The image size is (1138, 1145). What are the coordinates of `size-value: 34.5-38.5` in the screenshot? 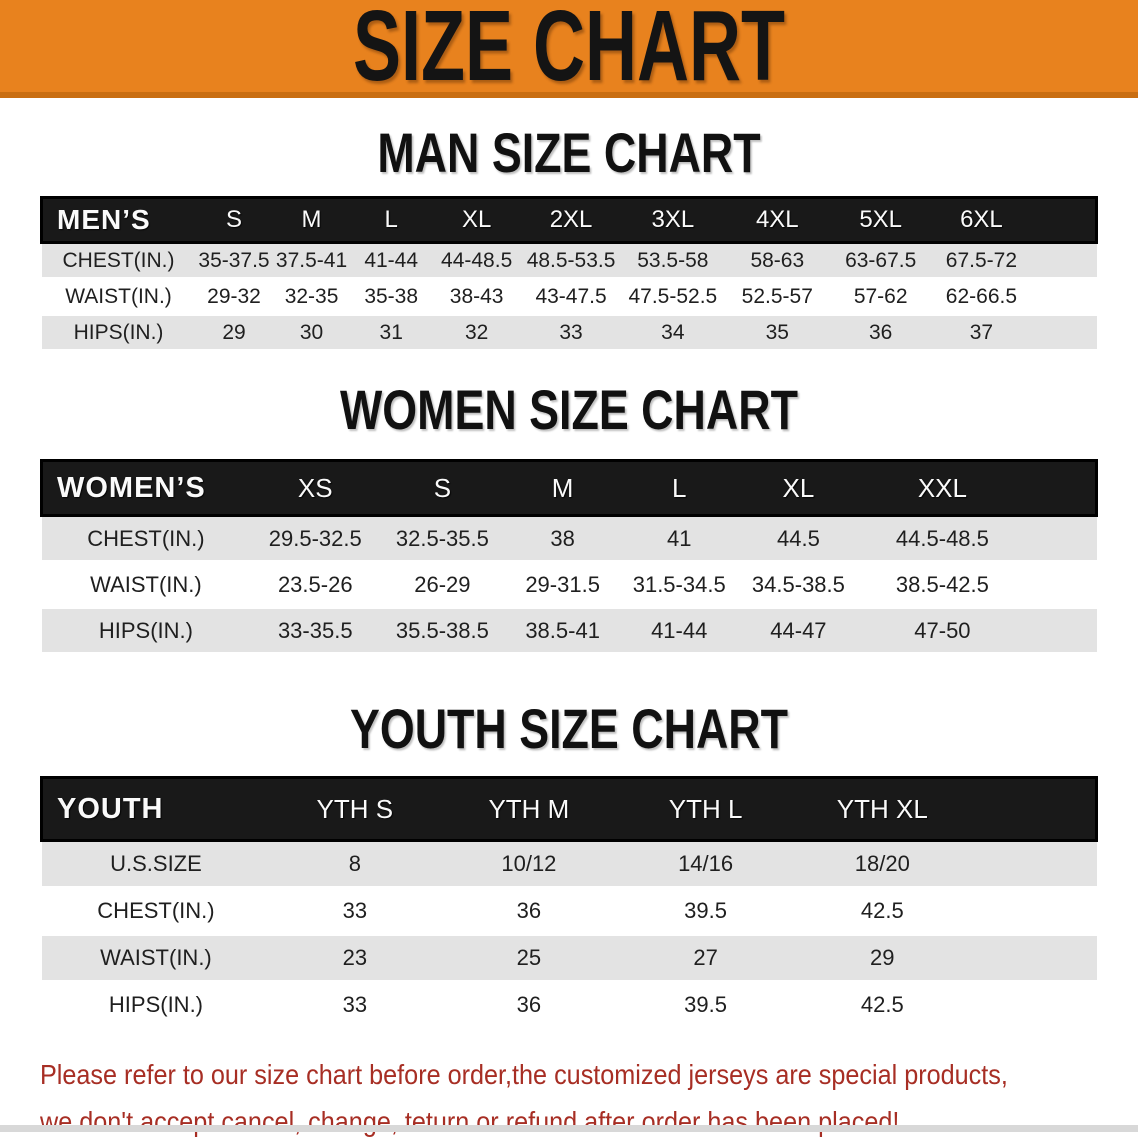 It's located at (798, 584).